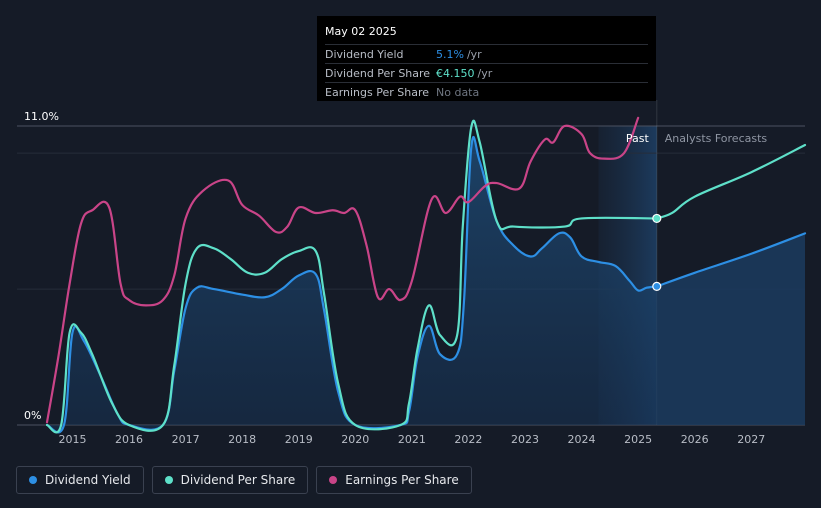 The height and width of the screenshot is (508, 821). Describe the element at coordinates (242, 439) in the screenshot. I see `x-tick-label: 2018` at that location.